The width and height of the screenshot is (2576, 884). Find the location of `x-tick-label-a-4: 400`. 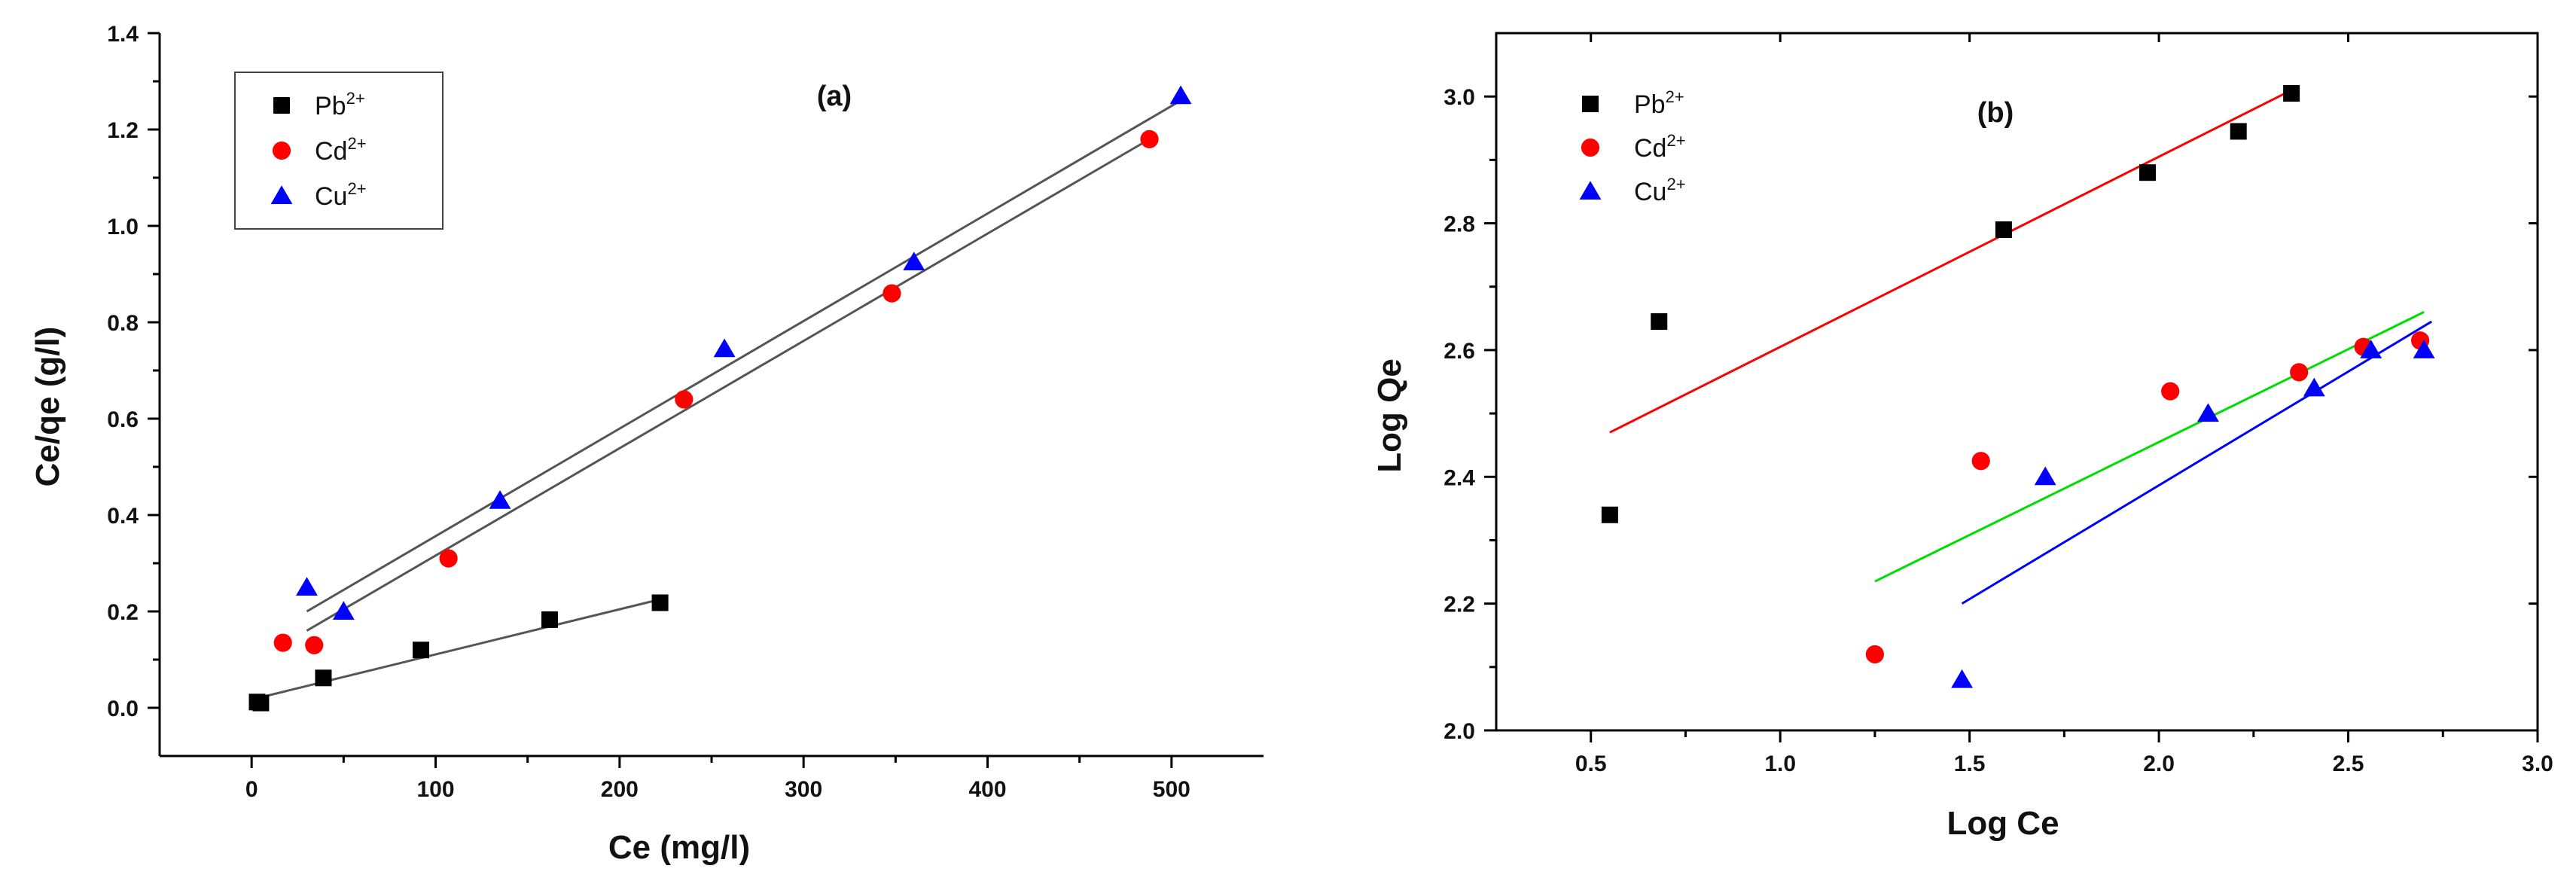

x-tick-label-a-4: 400 is located at coordinates (987, 789).